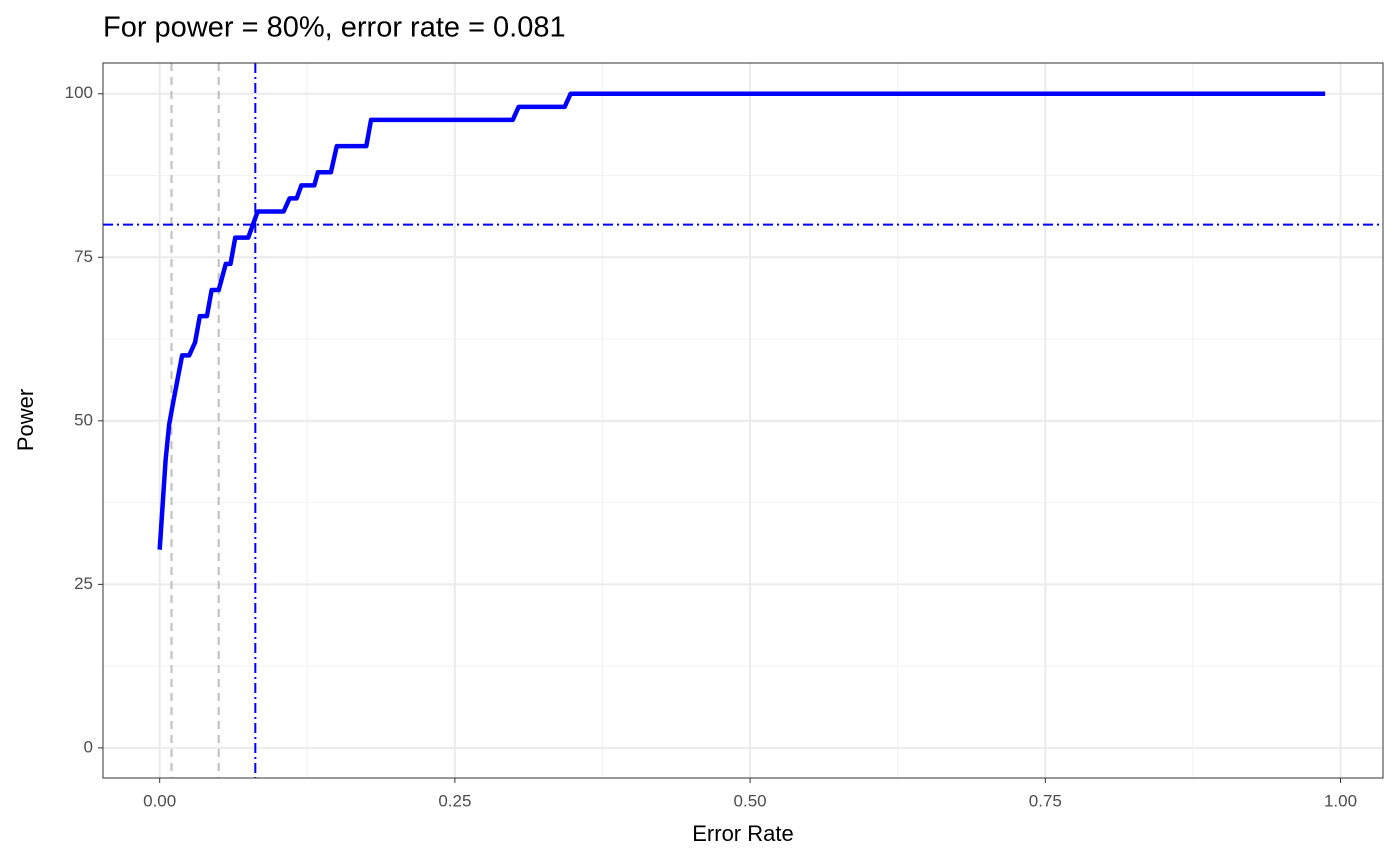 This screenshot has height=866, width=1400. Describe the element at coordinates (742, 833) in the screenshot. I see `x-axis-title: Error Rate` at that location.